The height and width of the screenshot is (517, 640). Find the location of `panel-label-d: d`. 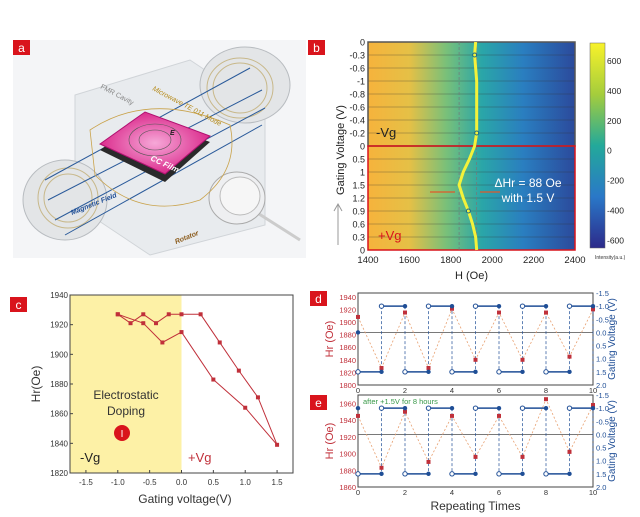

panel-label-d: d is located at coordinates (318, 299).